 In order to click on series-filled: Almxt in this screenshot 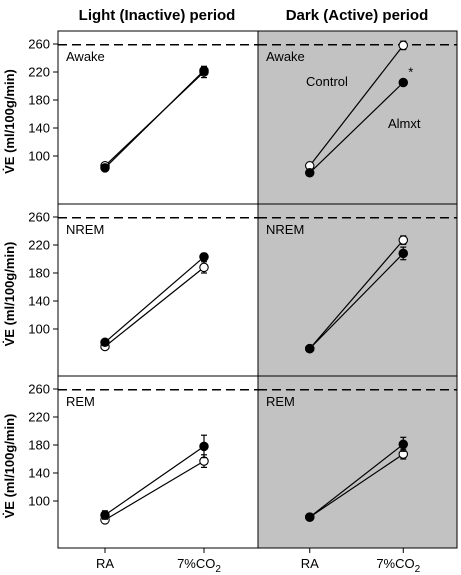, I will do `click(362, 127)`.